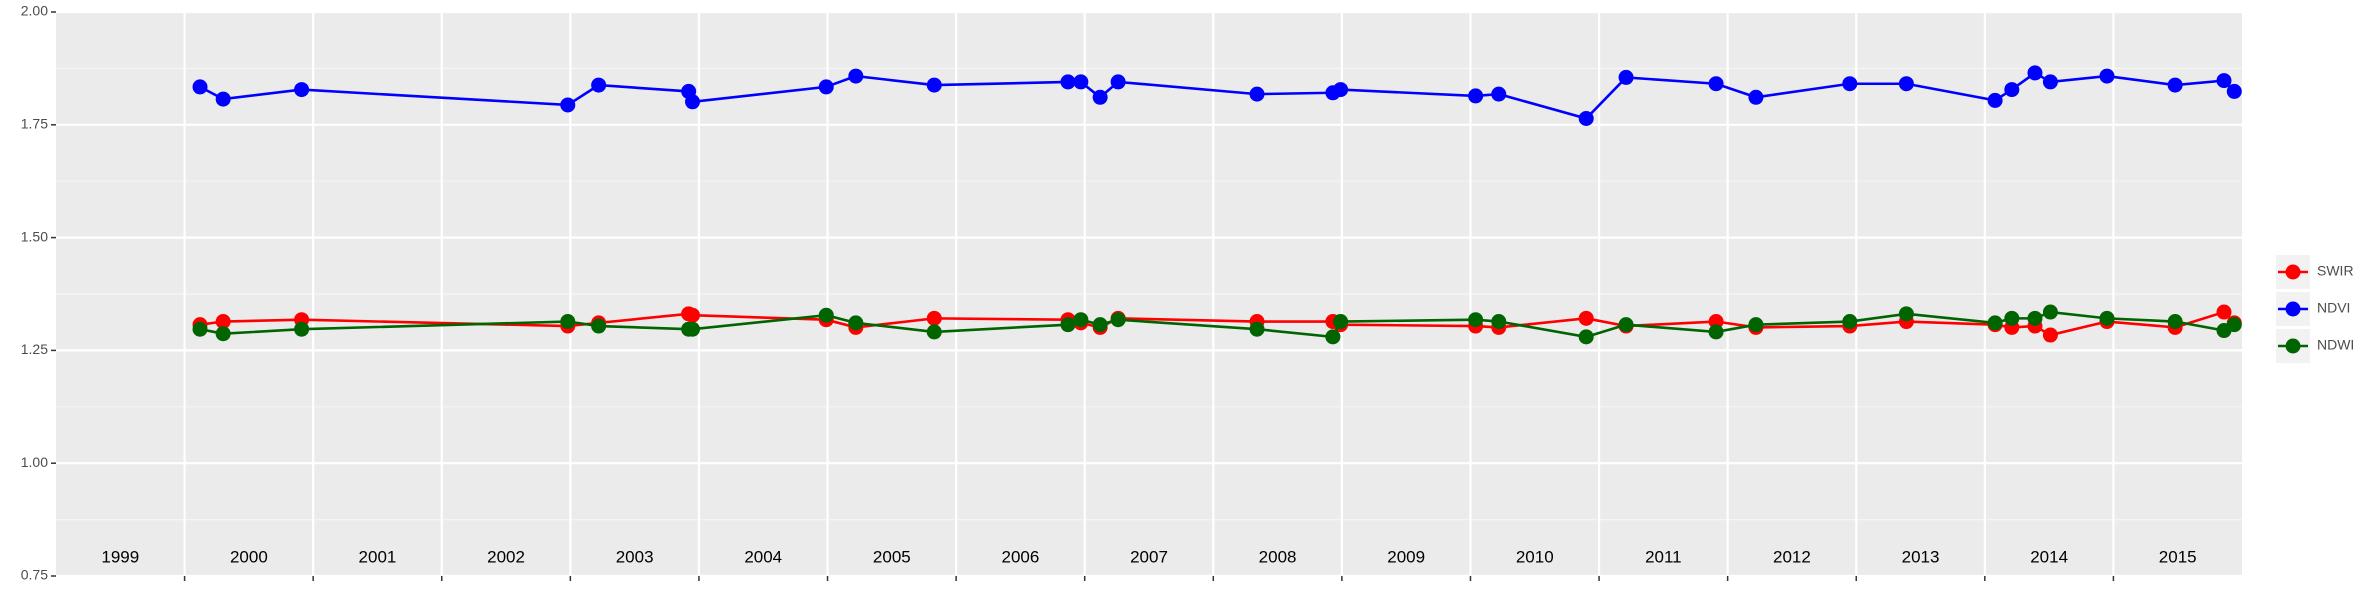 This screenshot has width=2378, height=593. Describe the element at coordinates (2335, 271) in the screenshot. I see `legend-label: SWIR` at that location.